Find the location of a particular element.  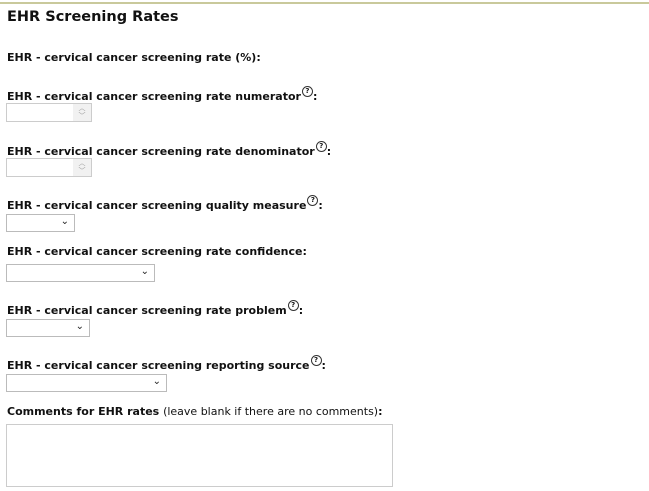

numerator-input: ︿ ﹀ is located at coordinates (49, 112).